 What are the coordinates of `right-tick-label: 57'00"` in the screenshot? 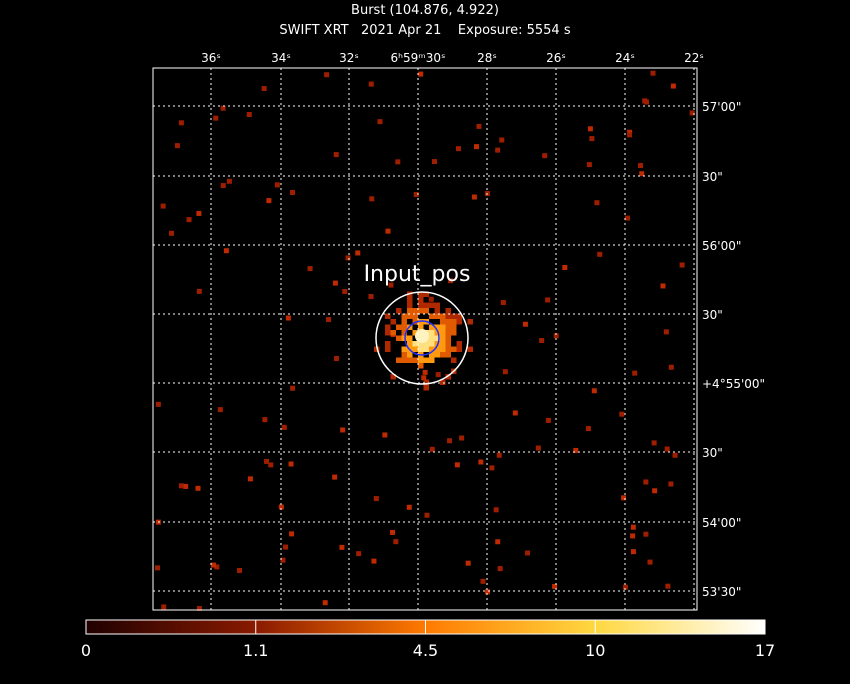 It's located at (721, 107).